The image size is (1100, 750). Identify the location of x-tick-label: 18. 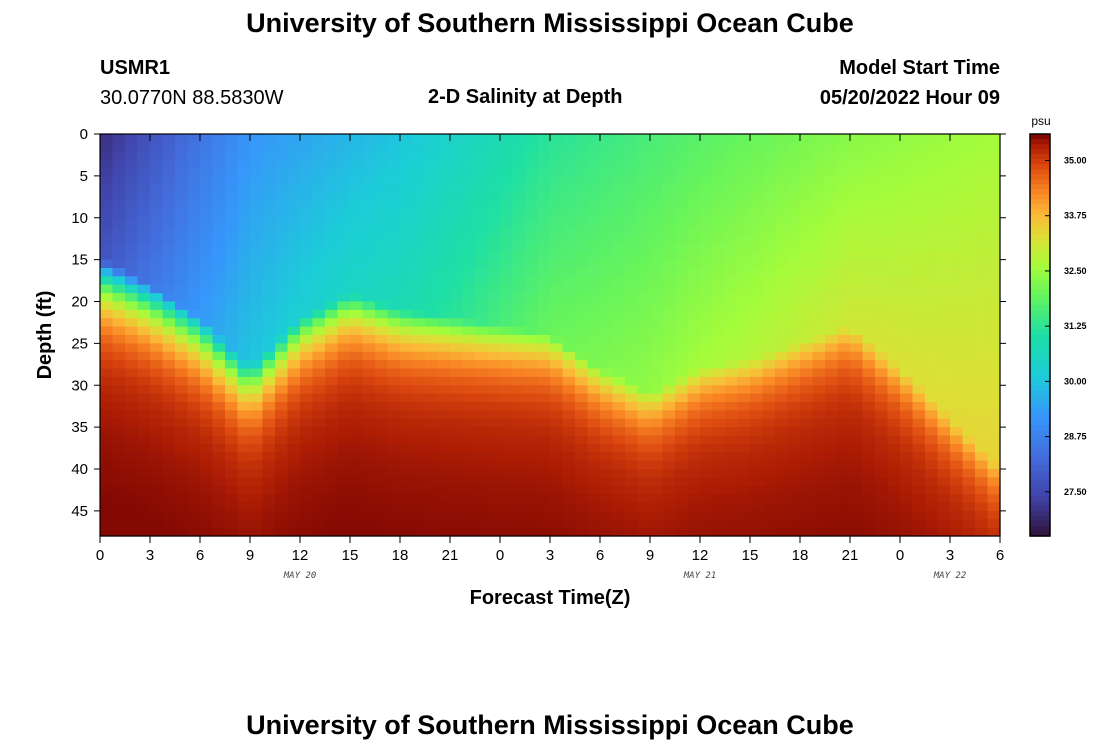
(400, 555).